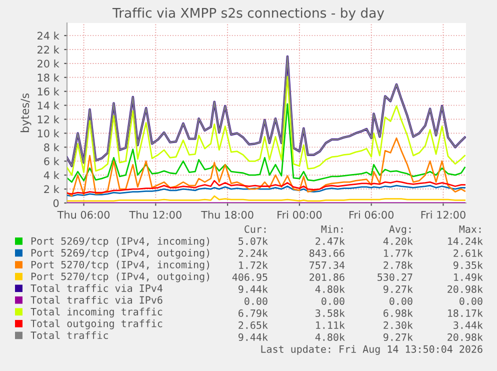 Image resolution: width=497 pixels, height=371 pixels. Describe the element at coordinates (49, 36) in the screenshot. I see `y-tick-label: 24 k` at that location.